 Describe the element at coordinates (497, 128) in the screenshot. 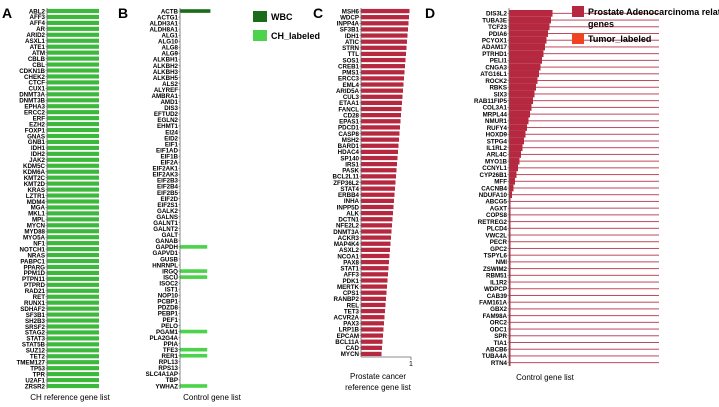

I see `panel-d-tick-label: RUFY4` at that location.